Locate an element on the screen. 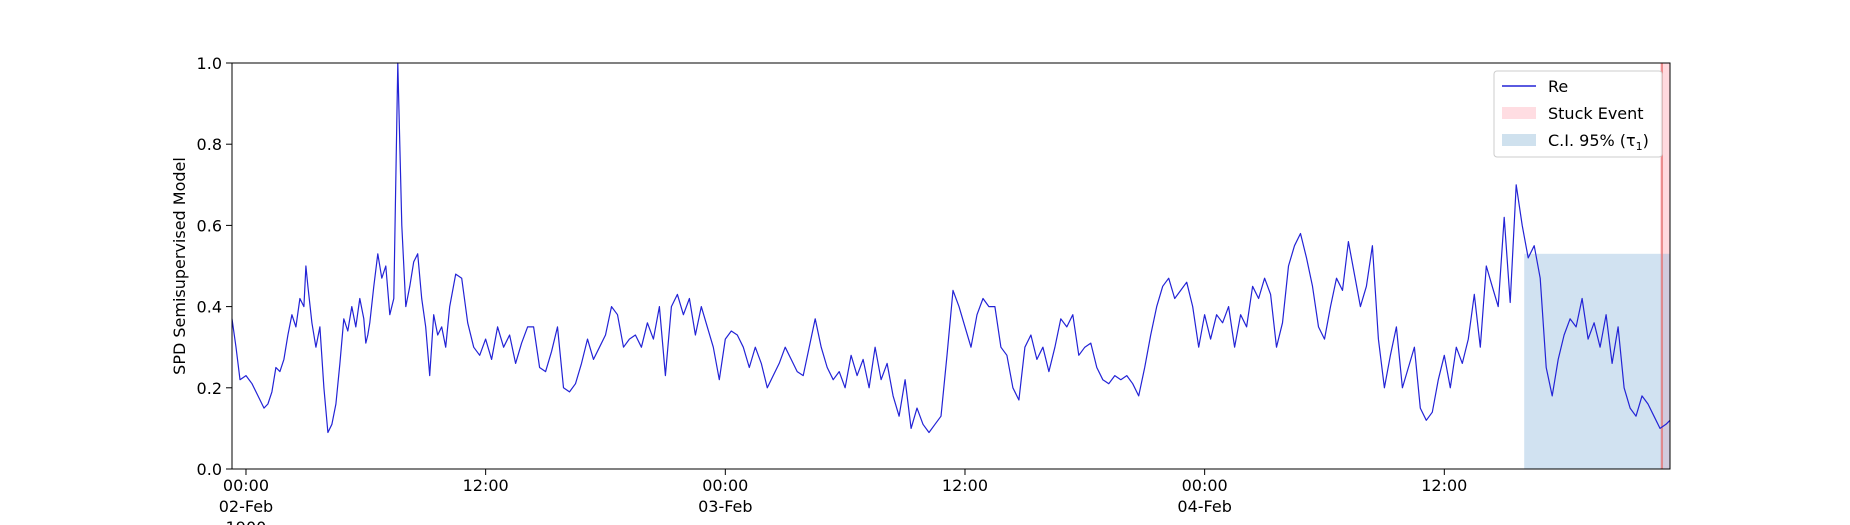 Image resolution: width=1850 pixels, height=525 pixels. band-stuck-event is located at coordinates (1665, 266).